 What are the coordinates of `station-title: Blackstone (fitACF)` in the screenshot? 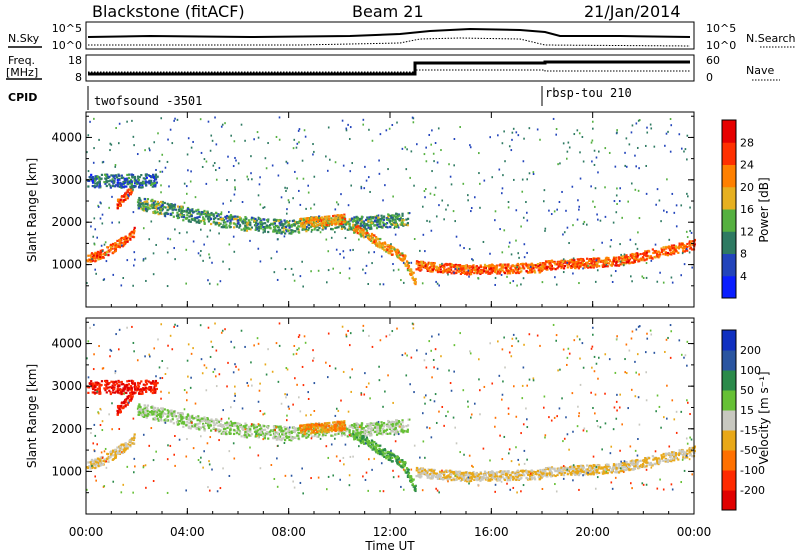 It's located at (168, 11).